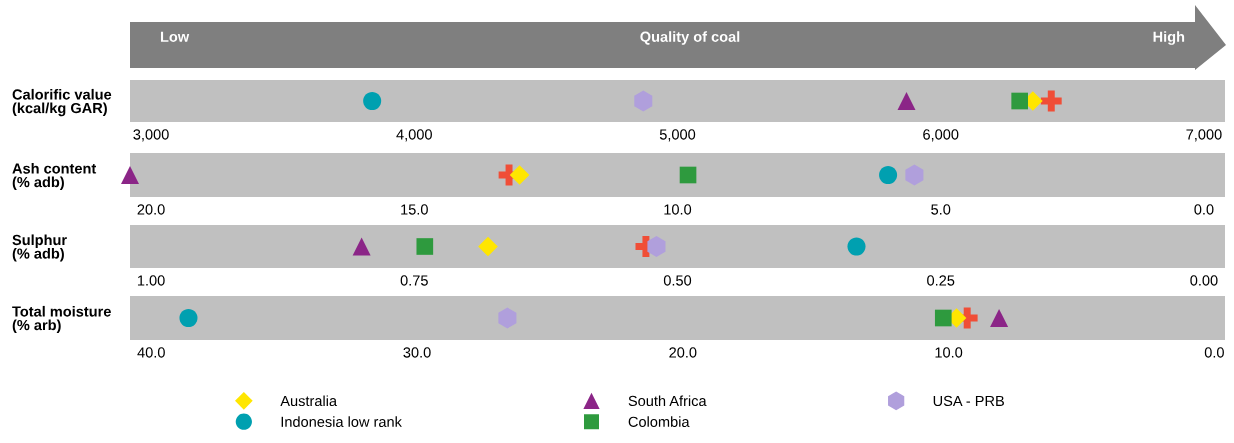  I want to click on x-tick-label: 0.25, so click(941, 280).